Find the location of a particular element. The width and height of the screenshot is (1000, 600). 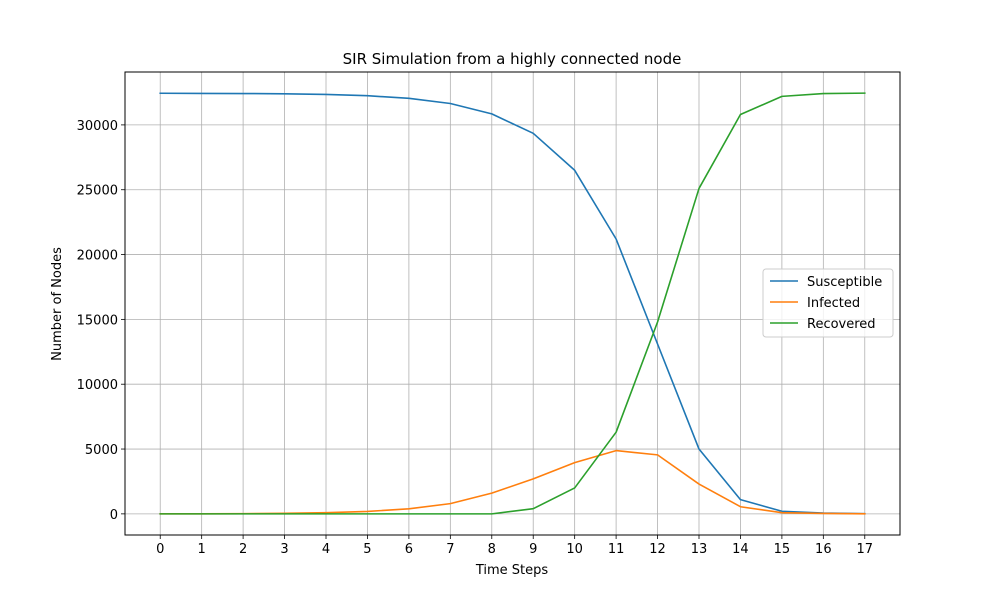

y-tick-label: 20000 is located at coordinates (97, 256).